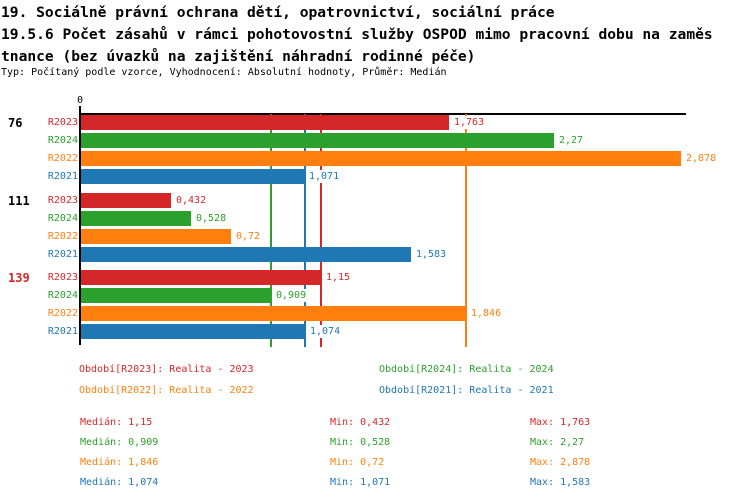  Describe the element at coordinates (166, 390) in the screenshot. I see `legend-item-R2022: Období[R2022]: Realita - 2022` at that location.